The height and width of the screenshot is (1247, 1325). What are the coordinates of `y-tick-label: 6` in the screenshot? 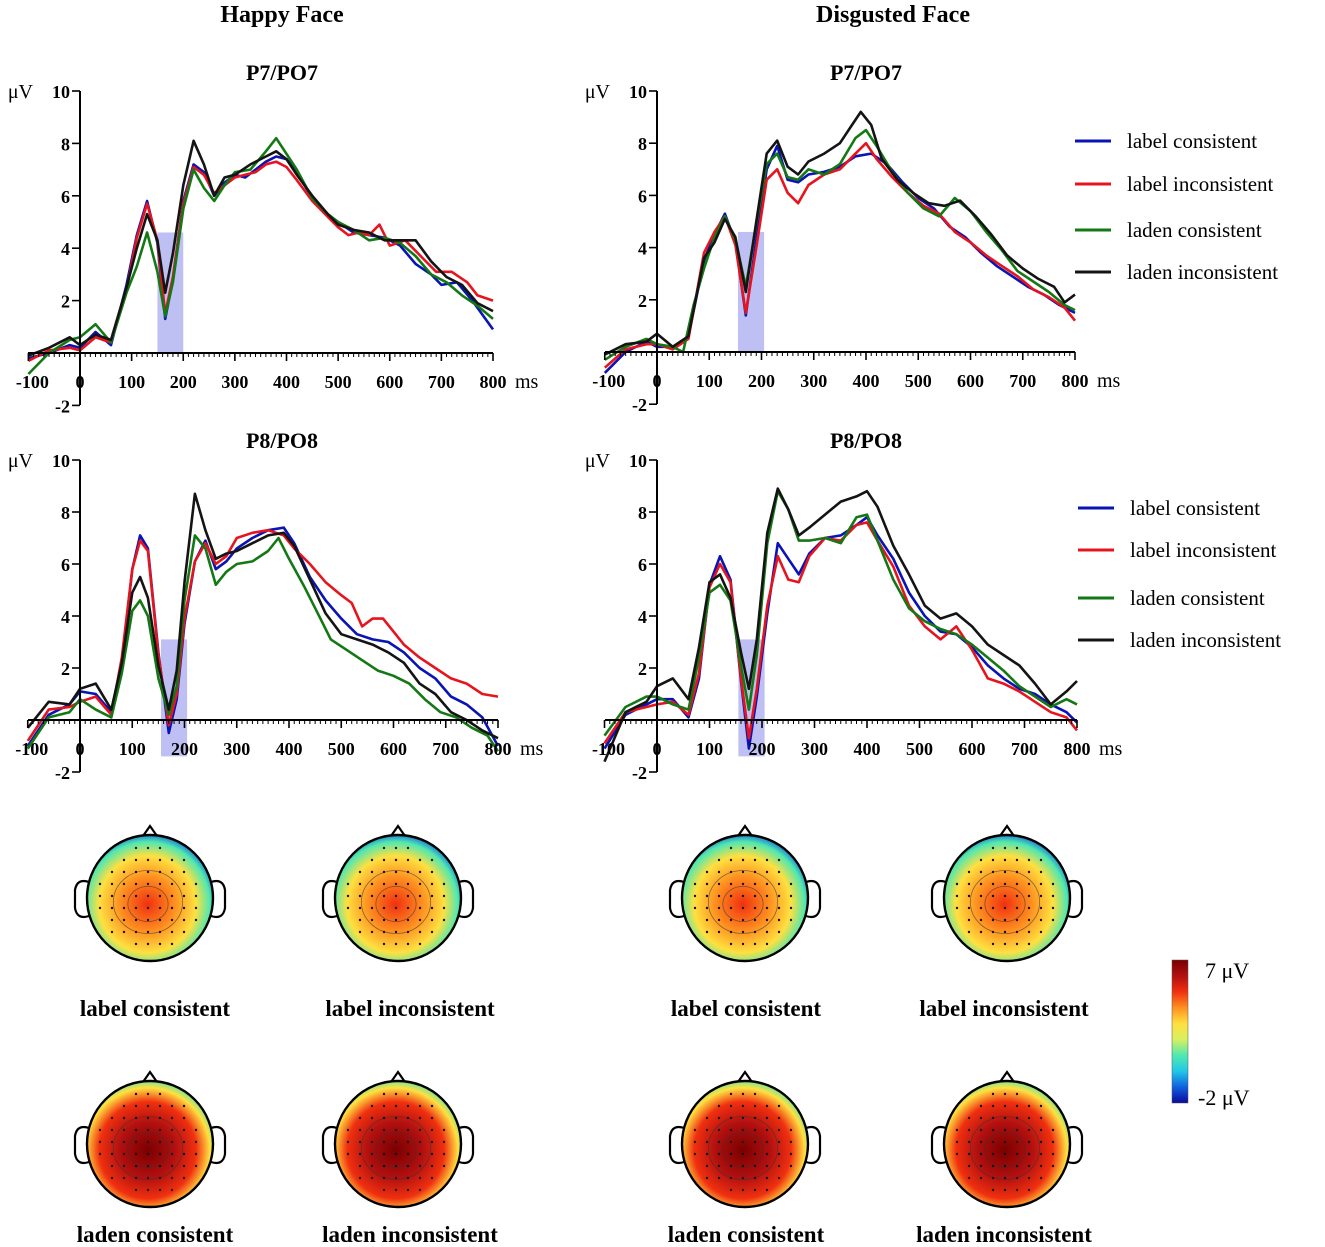 It's located at (65, 197).